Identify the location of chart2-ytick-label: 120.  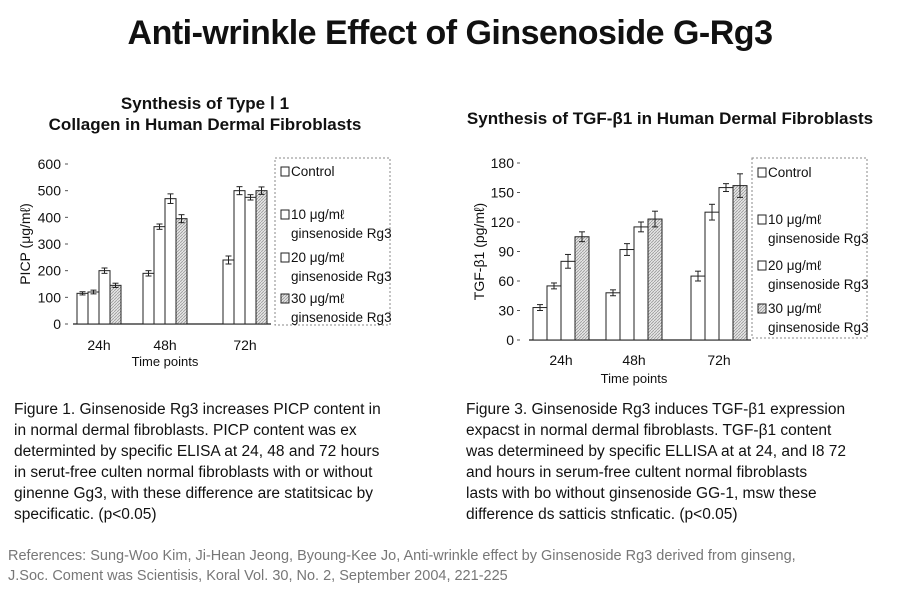
(503, 222).